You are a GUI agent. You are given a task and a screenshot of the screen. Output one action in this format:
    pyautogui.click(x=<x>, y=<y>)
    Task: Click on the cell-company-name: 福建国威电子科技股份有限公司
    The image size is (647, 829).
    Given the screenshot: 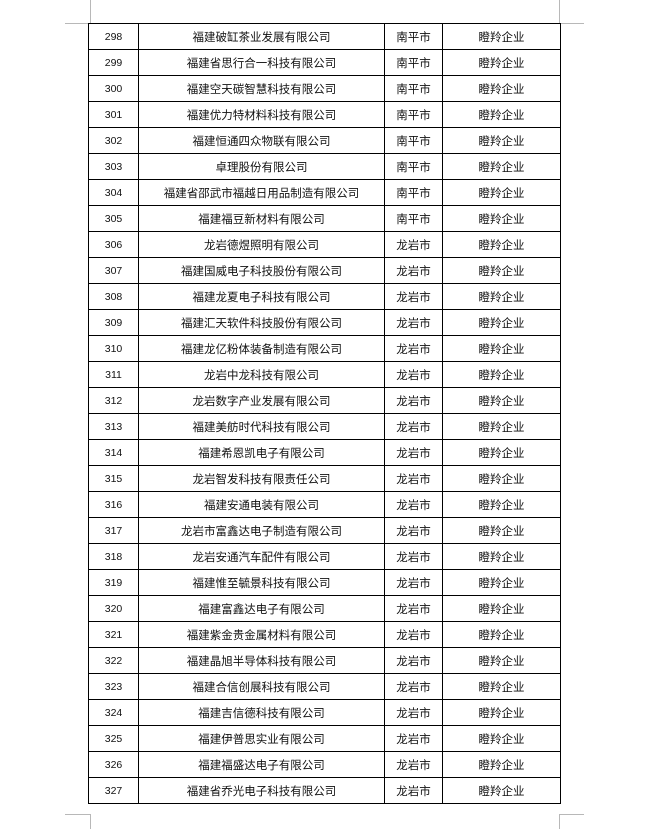 What is the action you would take?
    pyautogui.click(x=261, y=270)
    